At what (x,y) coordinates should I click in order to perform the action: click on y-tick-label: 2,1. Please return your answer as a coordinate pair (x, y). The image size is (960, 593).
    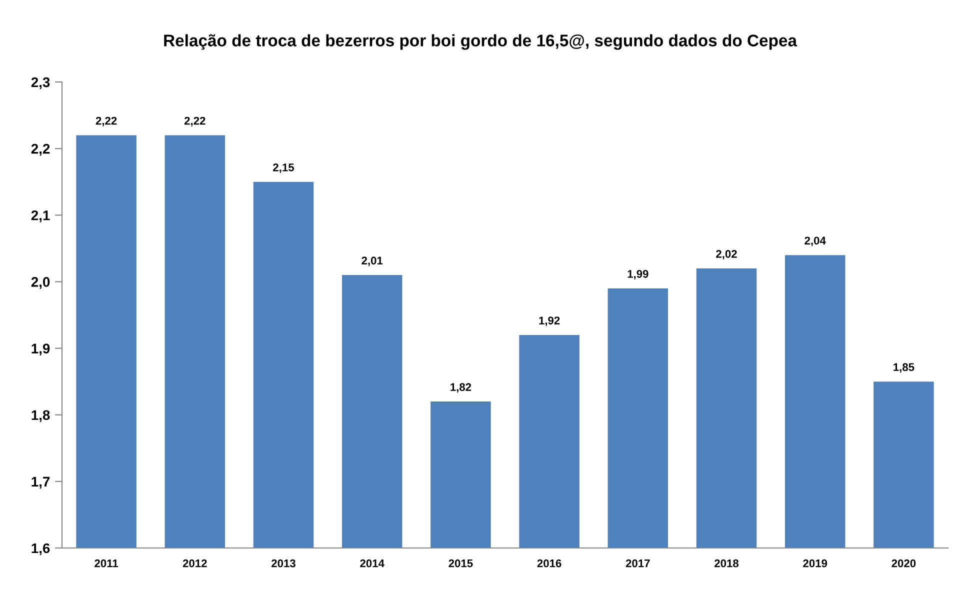
    Looking at the image, I should click on (40, 216).